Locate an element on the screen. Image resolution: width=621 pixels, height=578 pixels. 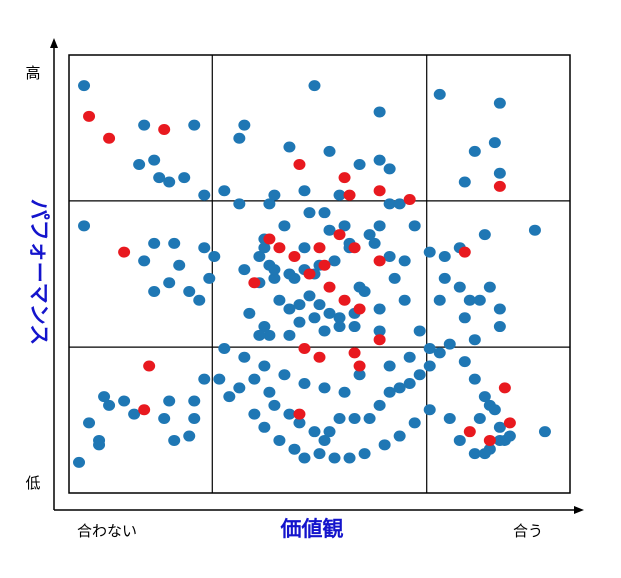
y-axis-title: パフォーマンス is located at coordinates (39, 272).